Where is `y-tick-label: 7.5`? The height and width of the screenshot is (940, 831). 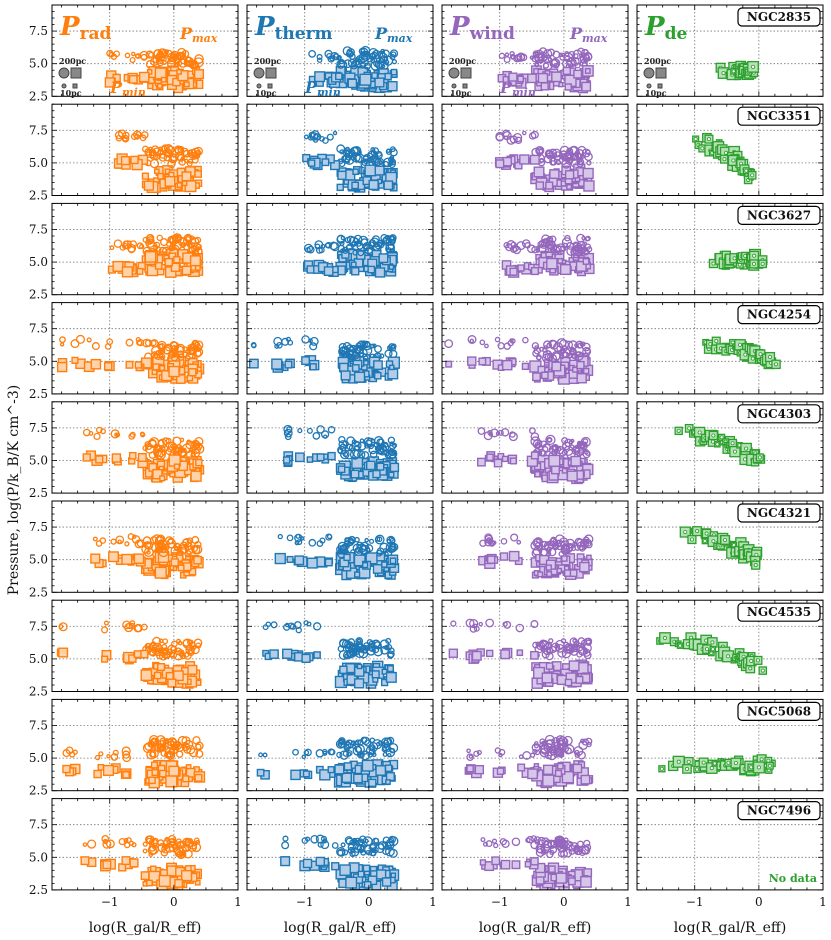
y-tick-label: 7.5 is located at coordinates (38, 31).